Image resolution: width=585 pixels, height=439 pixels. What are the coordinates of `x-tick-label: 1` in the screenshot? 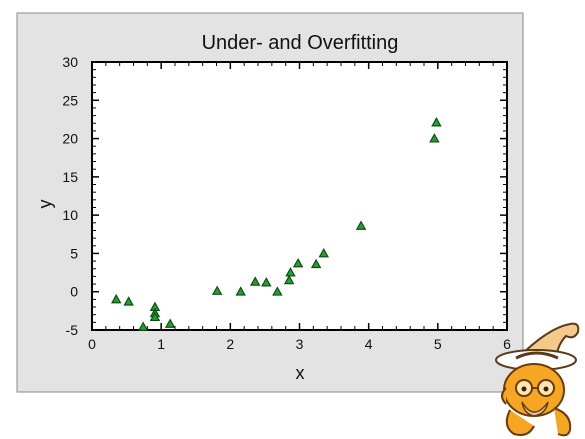 It's located at (161, 344).